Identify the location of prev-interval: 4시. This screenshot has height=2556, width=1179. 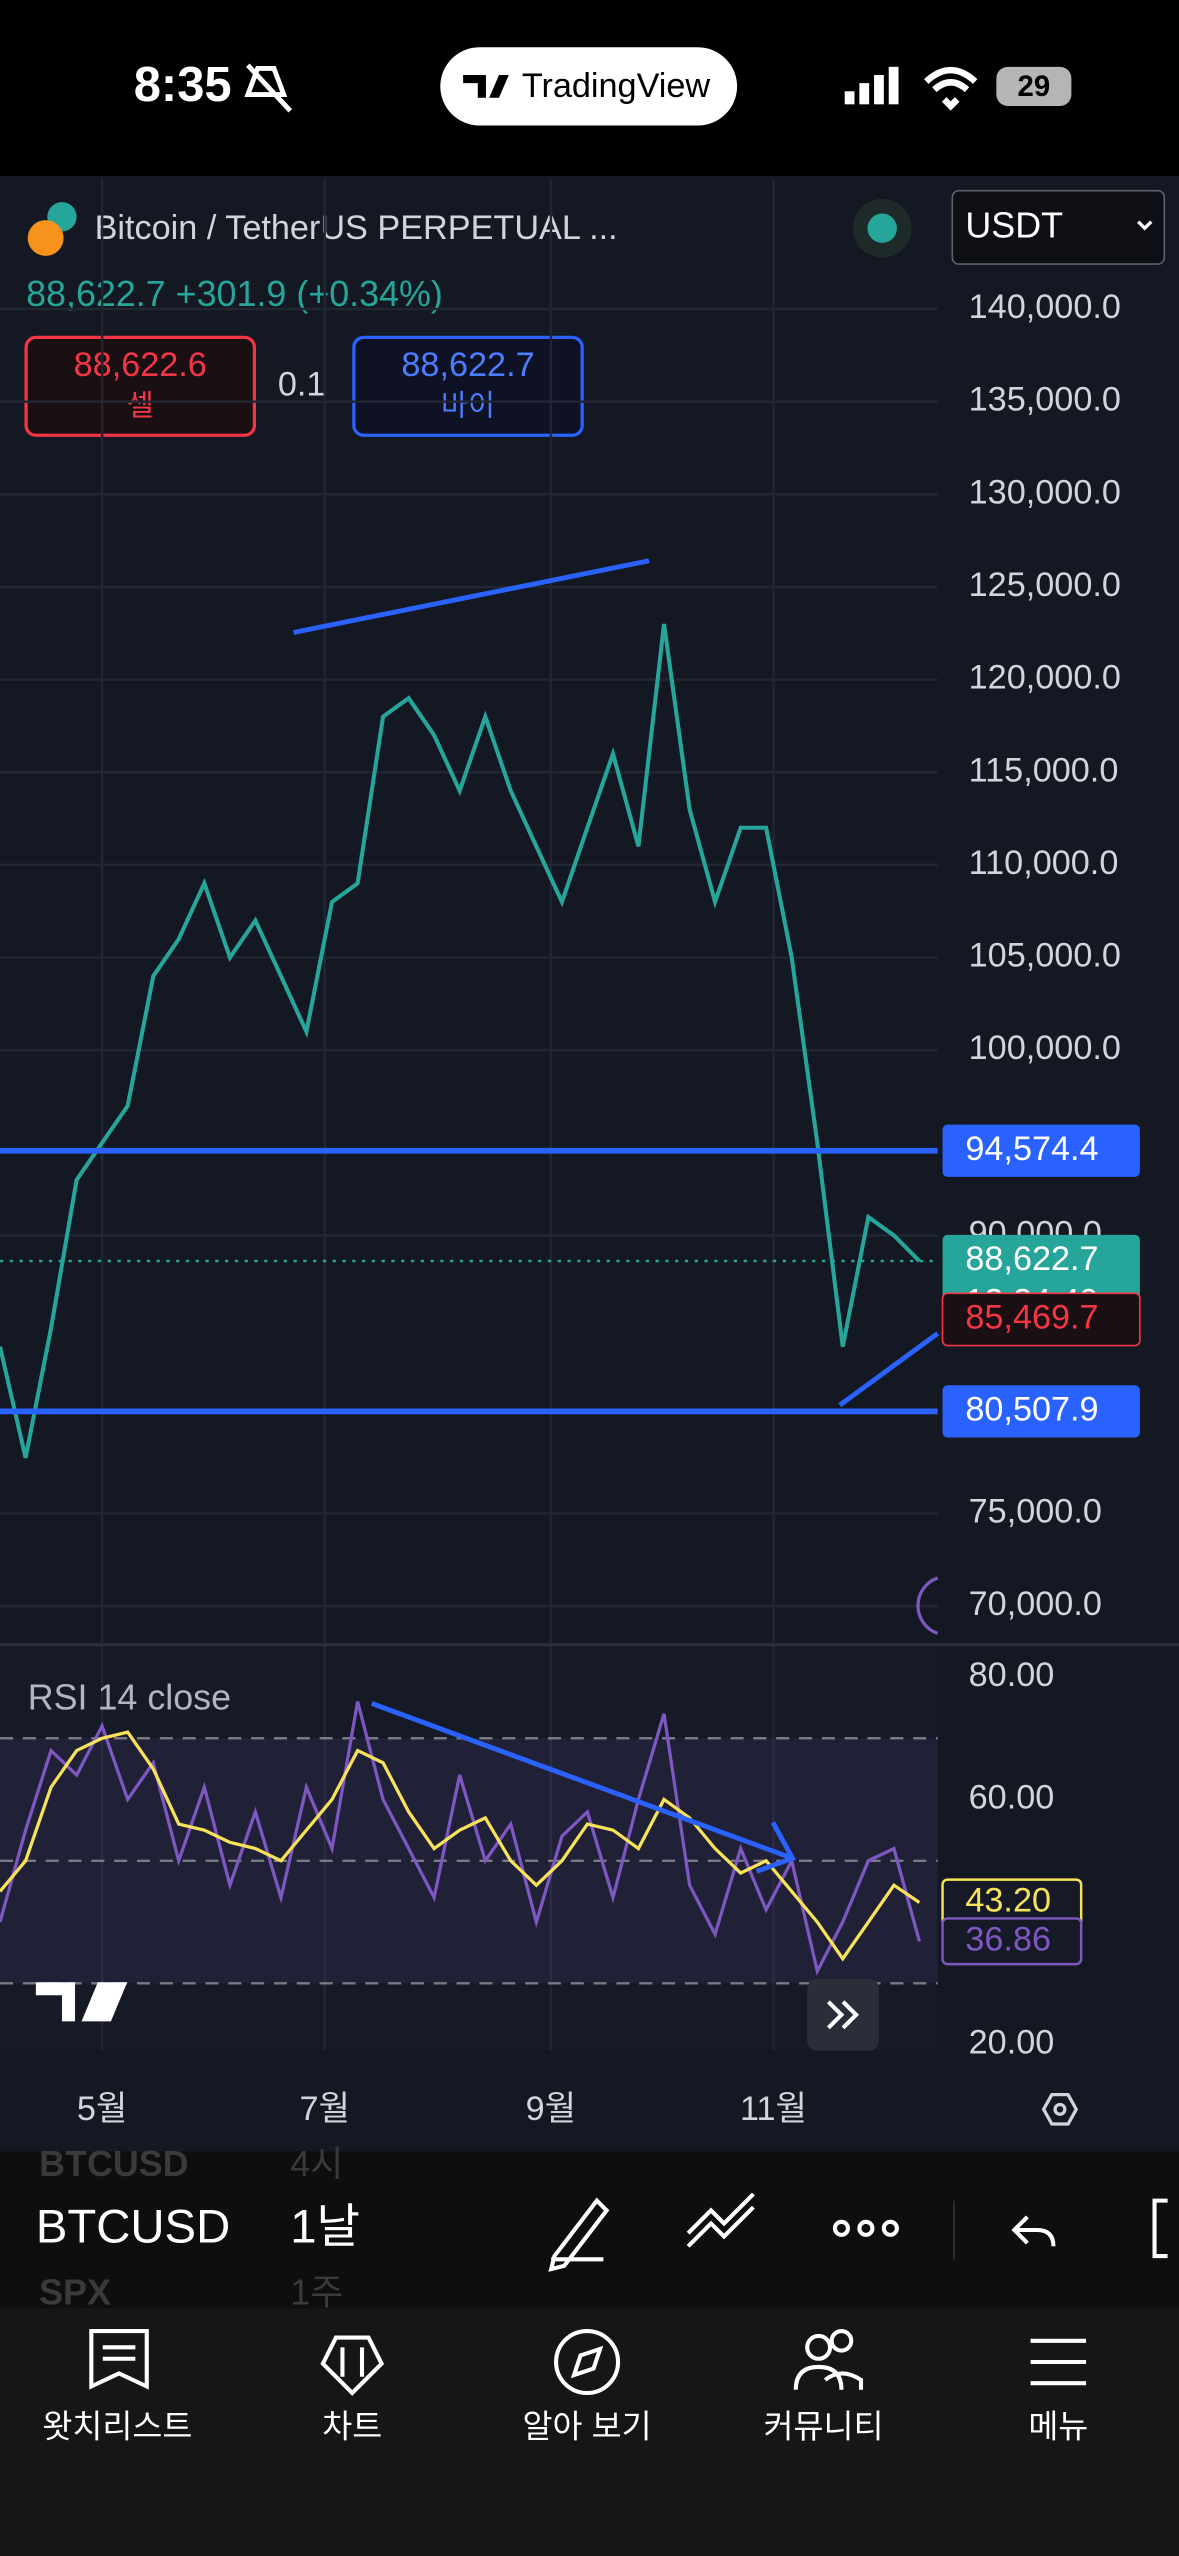
(316, 2164).